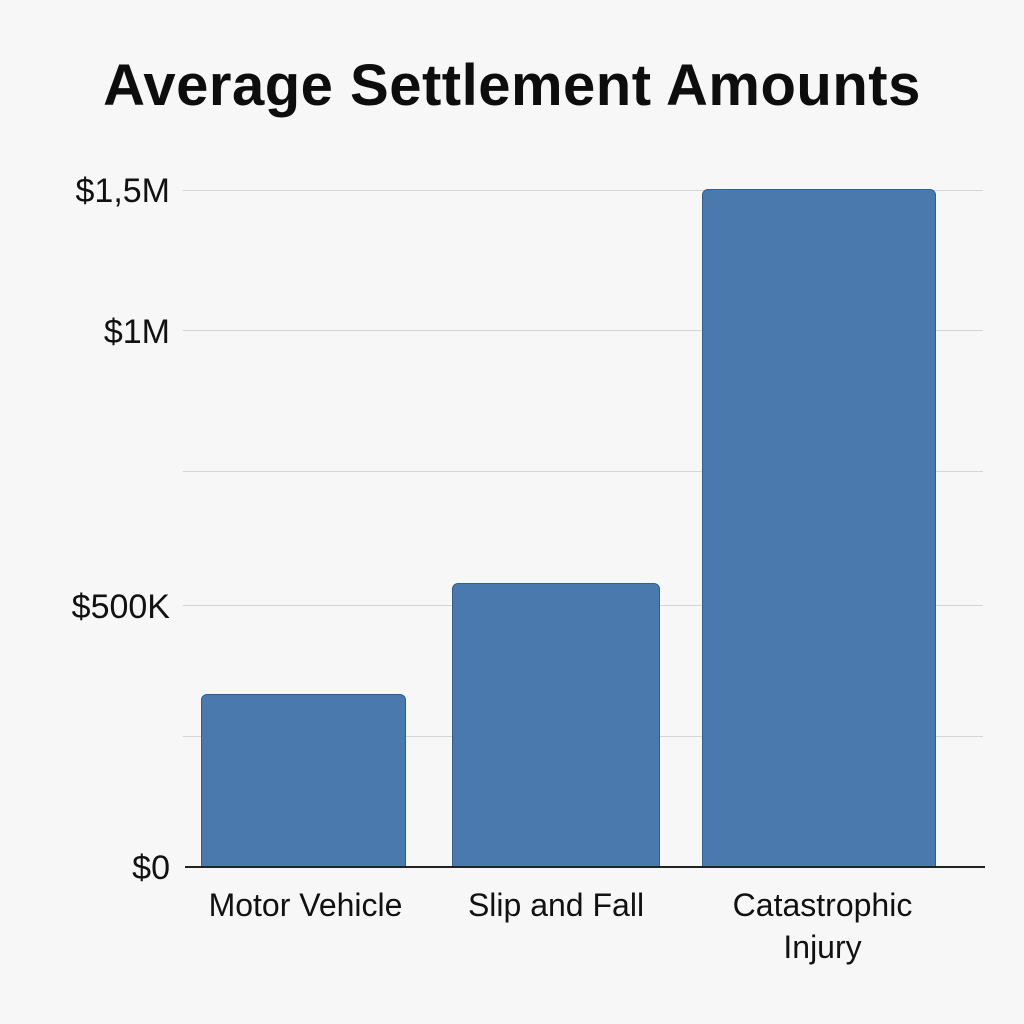 This screenshot has height=1024, width=1024. I want to click on x-label-motor-vehicle: Motor Vehicle, so click(305, 905).